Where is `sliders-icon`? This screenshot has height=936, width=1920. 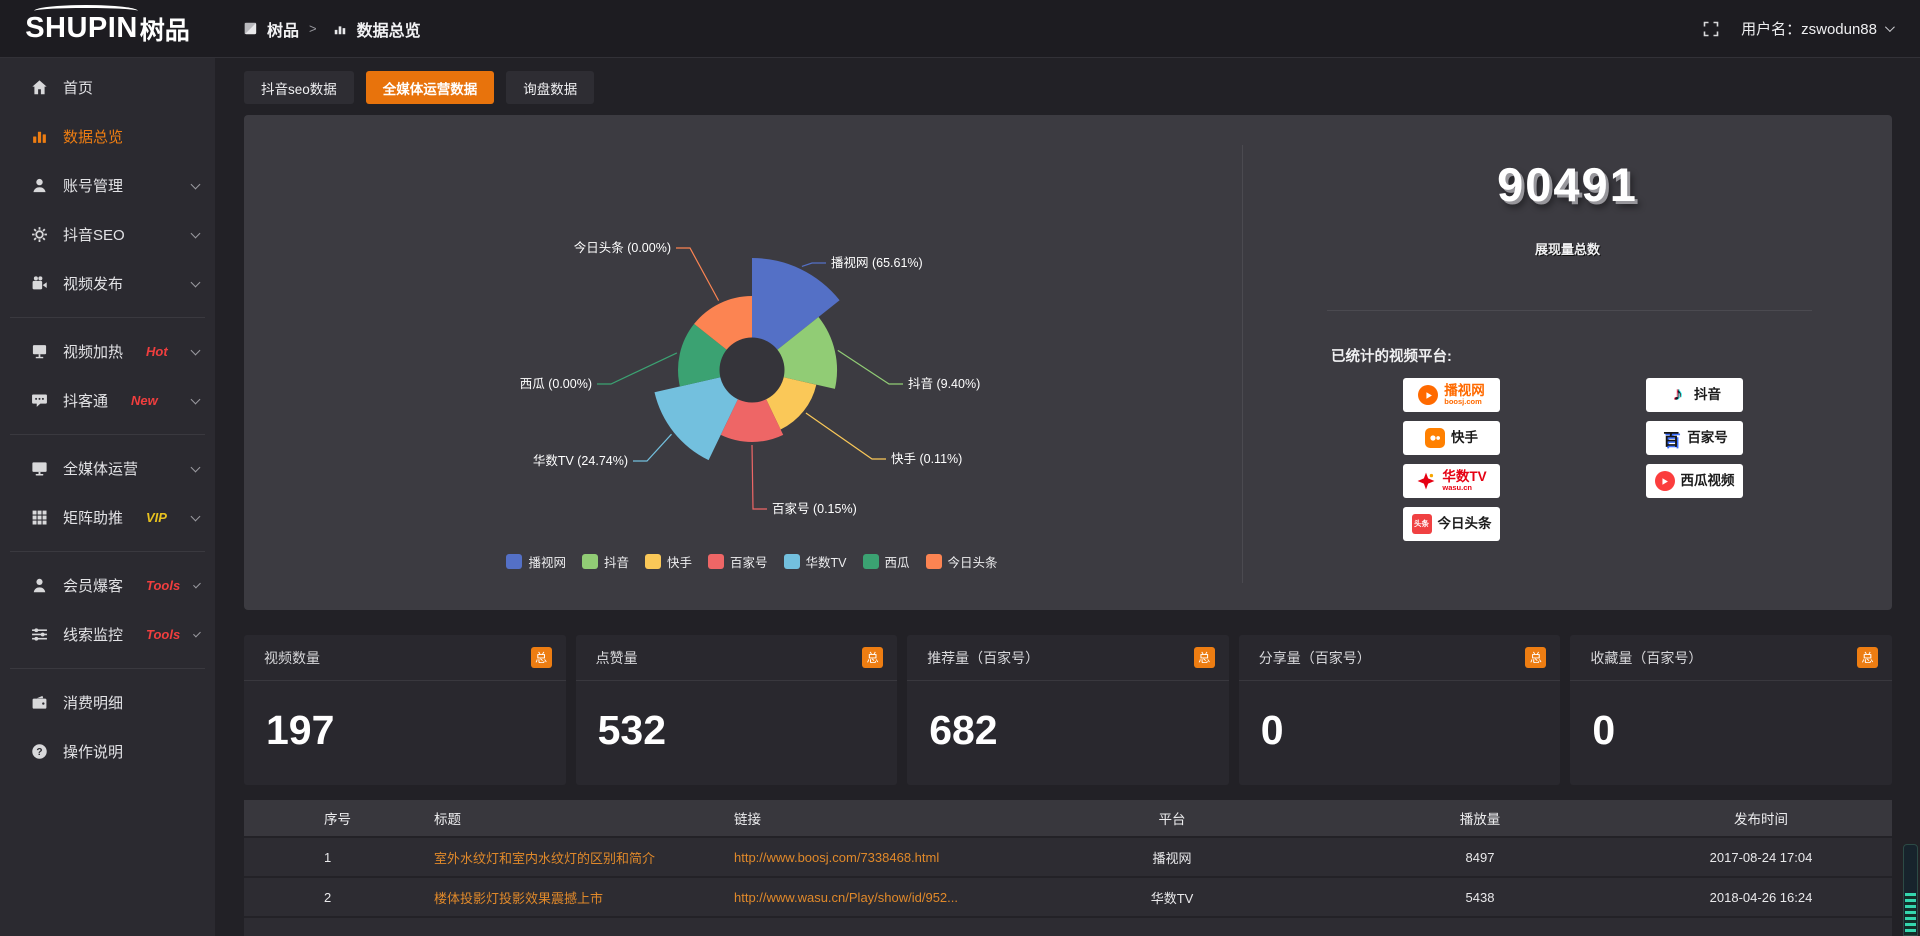
sliders-icon is located at coordinates (39, 635).